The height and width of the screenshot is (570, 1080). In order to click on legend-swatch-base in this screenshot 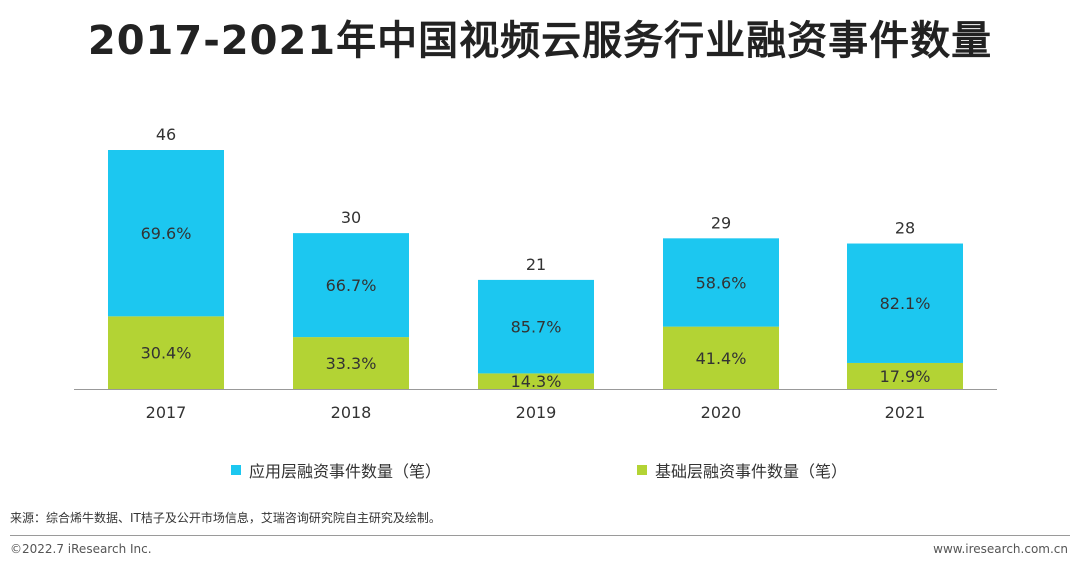, I will do `click(642, 470)`.